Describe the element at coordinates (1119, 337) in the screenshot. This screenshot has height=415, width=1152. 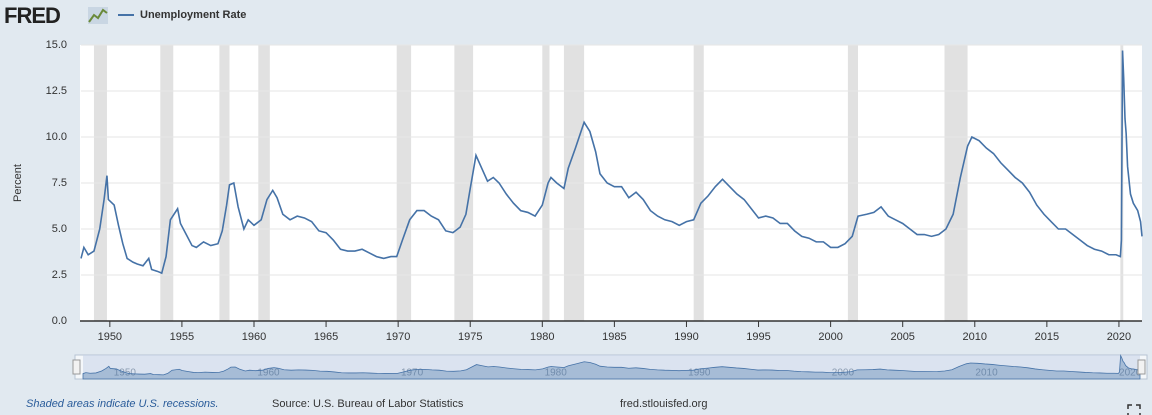
I see `x-tick-label: 2020` at that location.